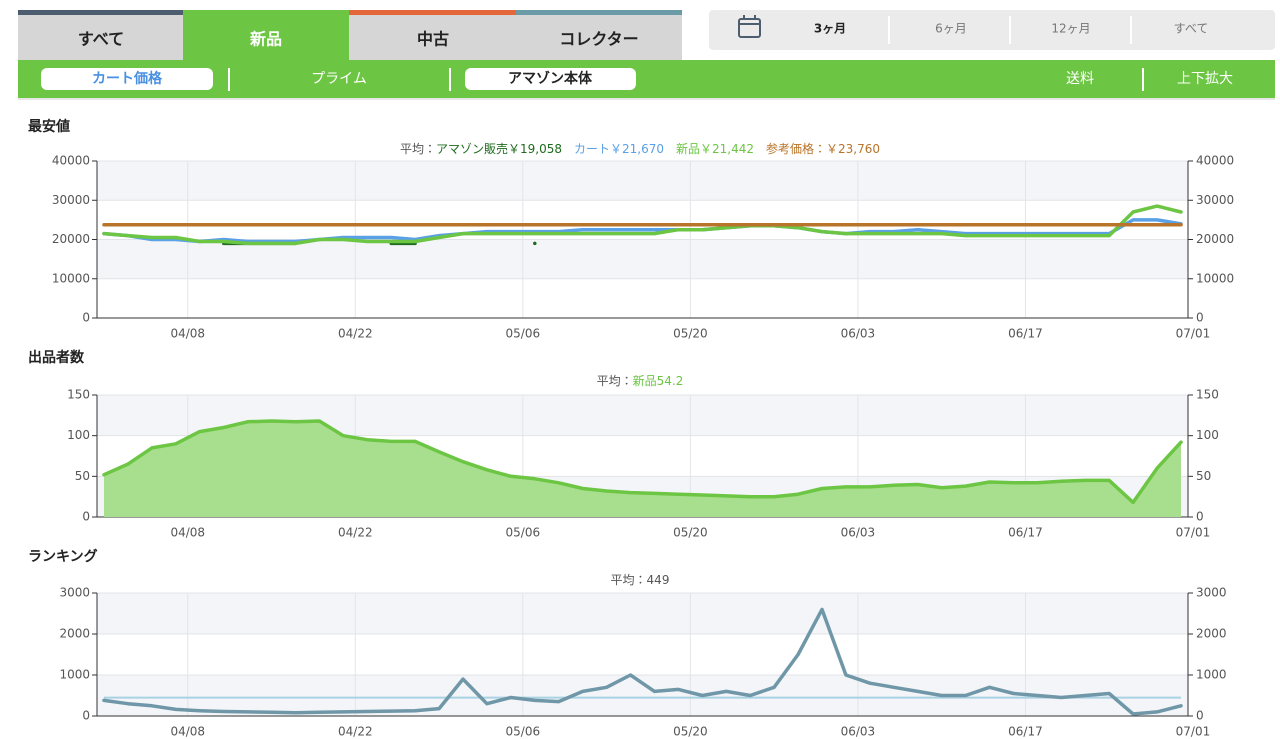  I want to click on legend-value: ：￥23,760, so click(847, 149).